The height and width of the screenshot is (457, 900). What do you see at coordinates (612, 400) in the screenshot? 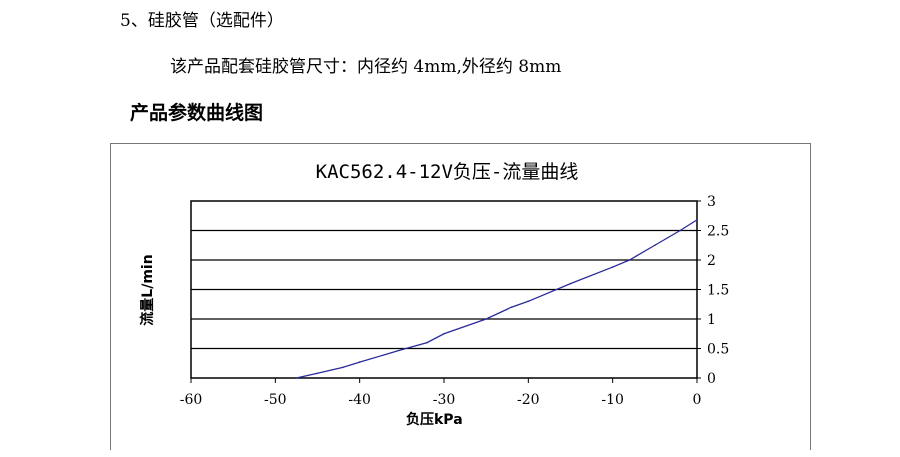
I see `x-tick-label: -10` at bounding box center [612, 400].